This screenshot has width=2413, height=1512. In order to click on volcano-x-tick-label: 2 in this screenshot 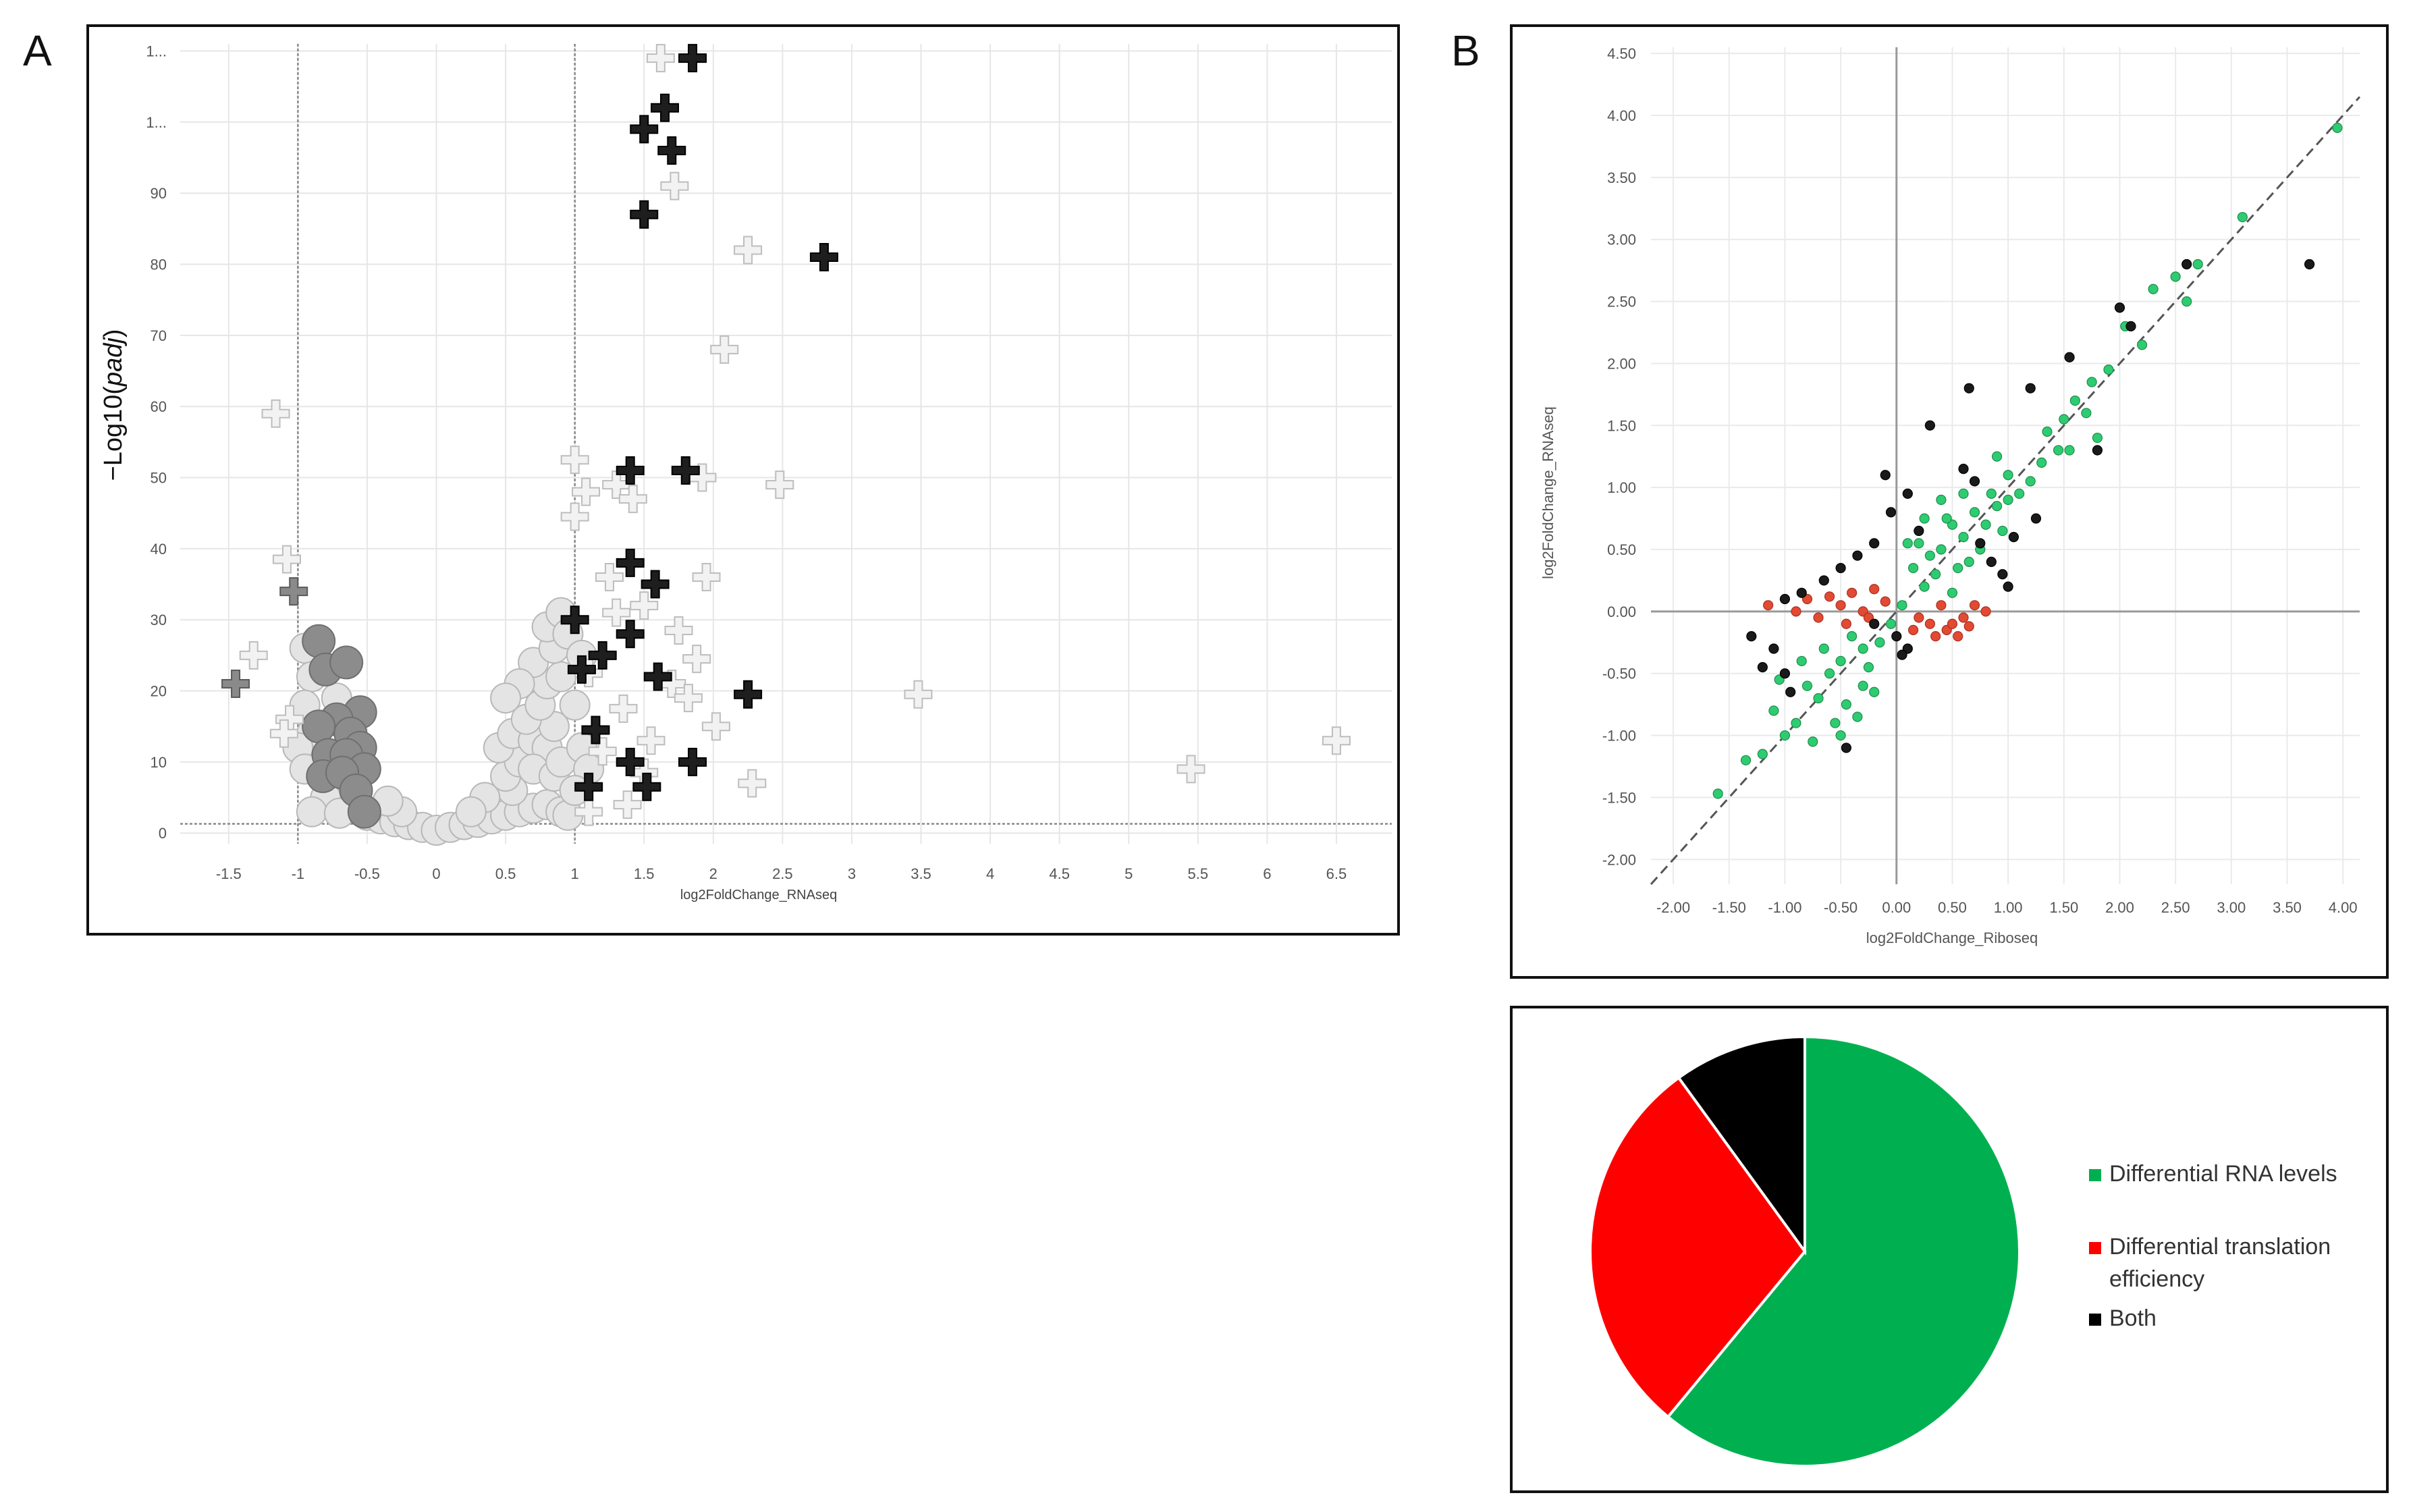, I will do `click(713, 873)`.